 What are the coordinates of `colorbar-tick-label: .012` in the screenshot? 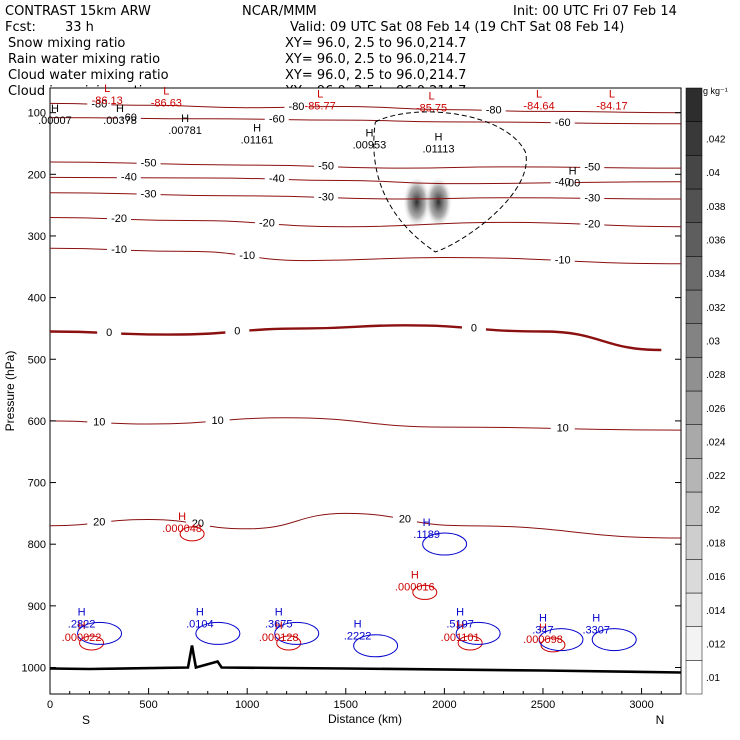 It's located at (716, 645).